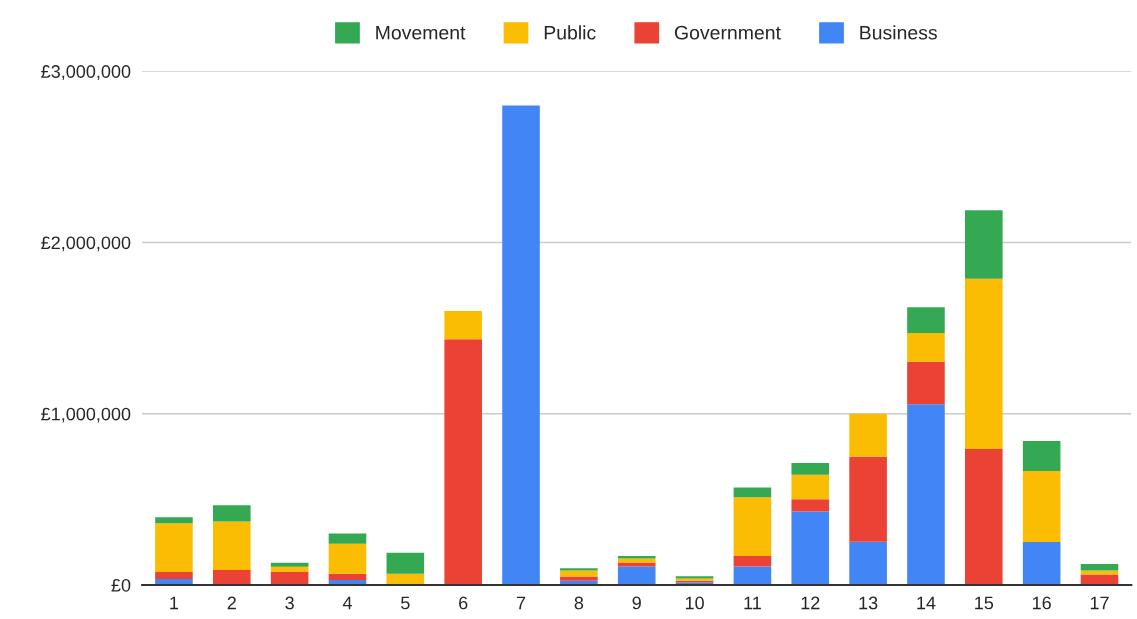 The width and height of the screenshot is (1137, 619). What do you see at coordinates (984, 603) in the screenshot?
I see `x-tick-label: 15` at bounding box center [984, 603].